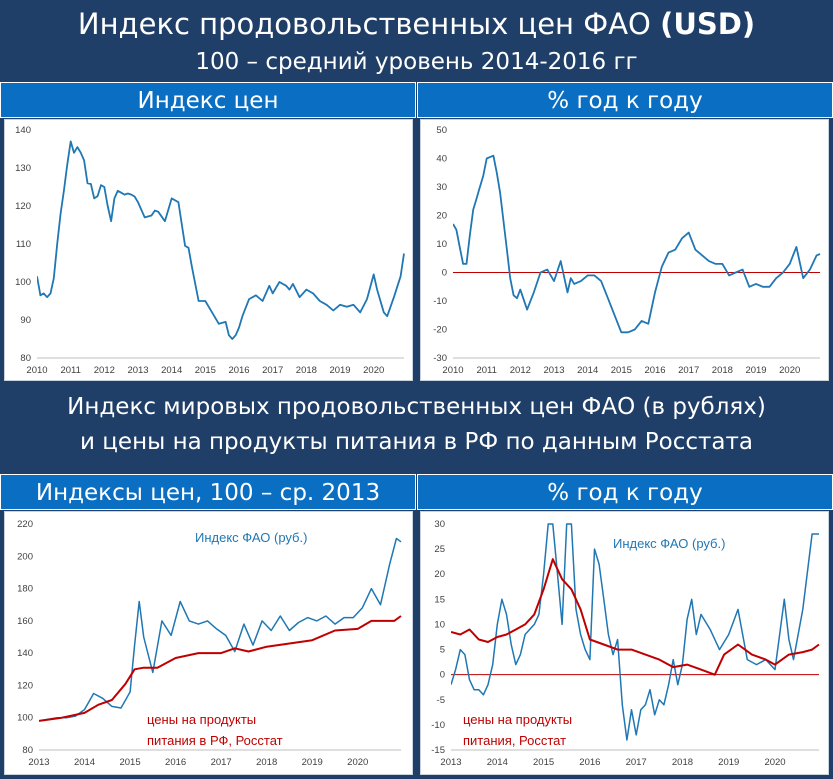  What do you see at coordinates (439, 599) in the screenshot?
I see `y-tick-label: 15` at bounding box center [439, 599].